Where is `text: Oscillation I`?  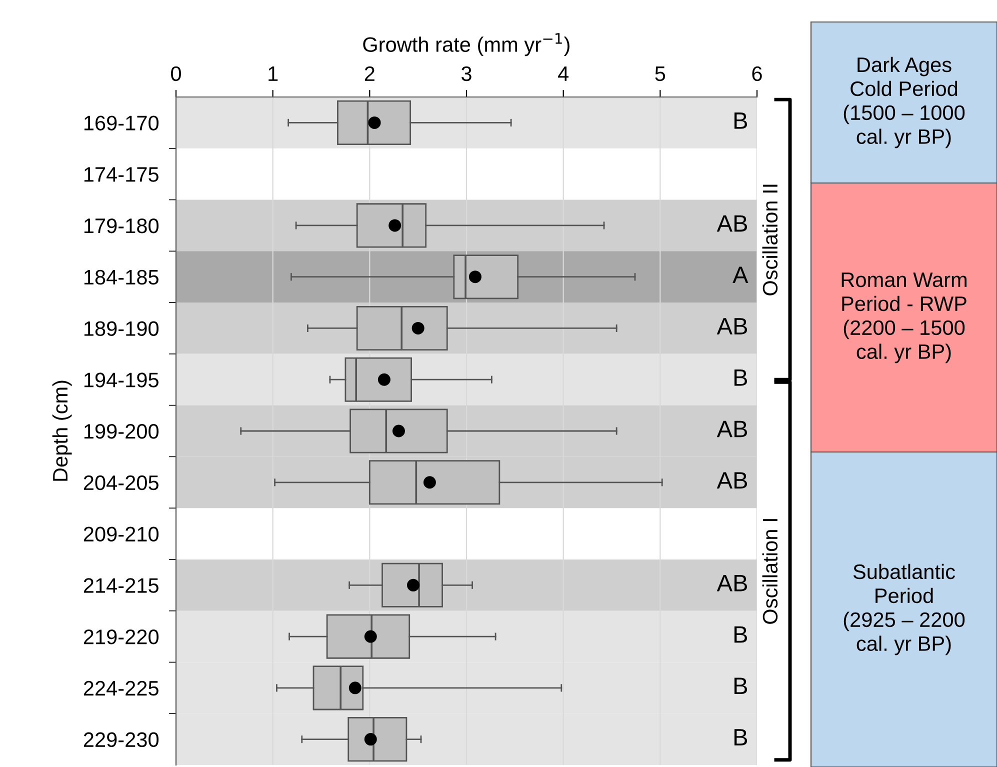
text: Oscillation I is located at coordinates (770, 571).